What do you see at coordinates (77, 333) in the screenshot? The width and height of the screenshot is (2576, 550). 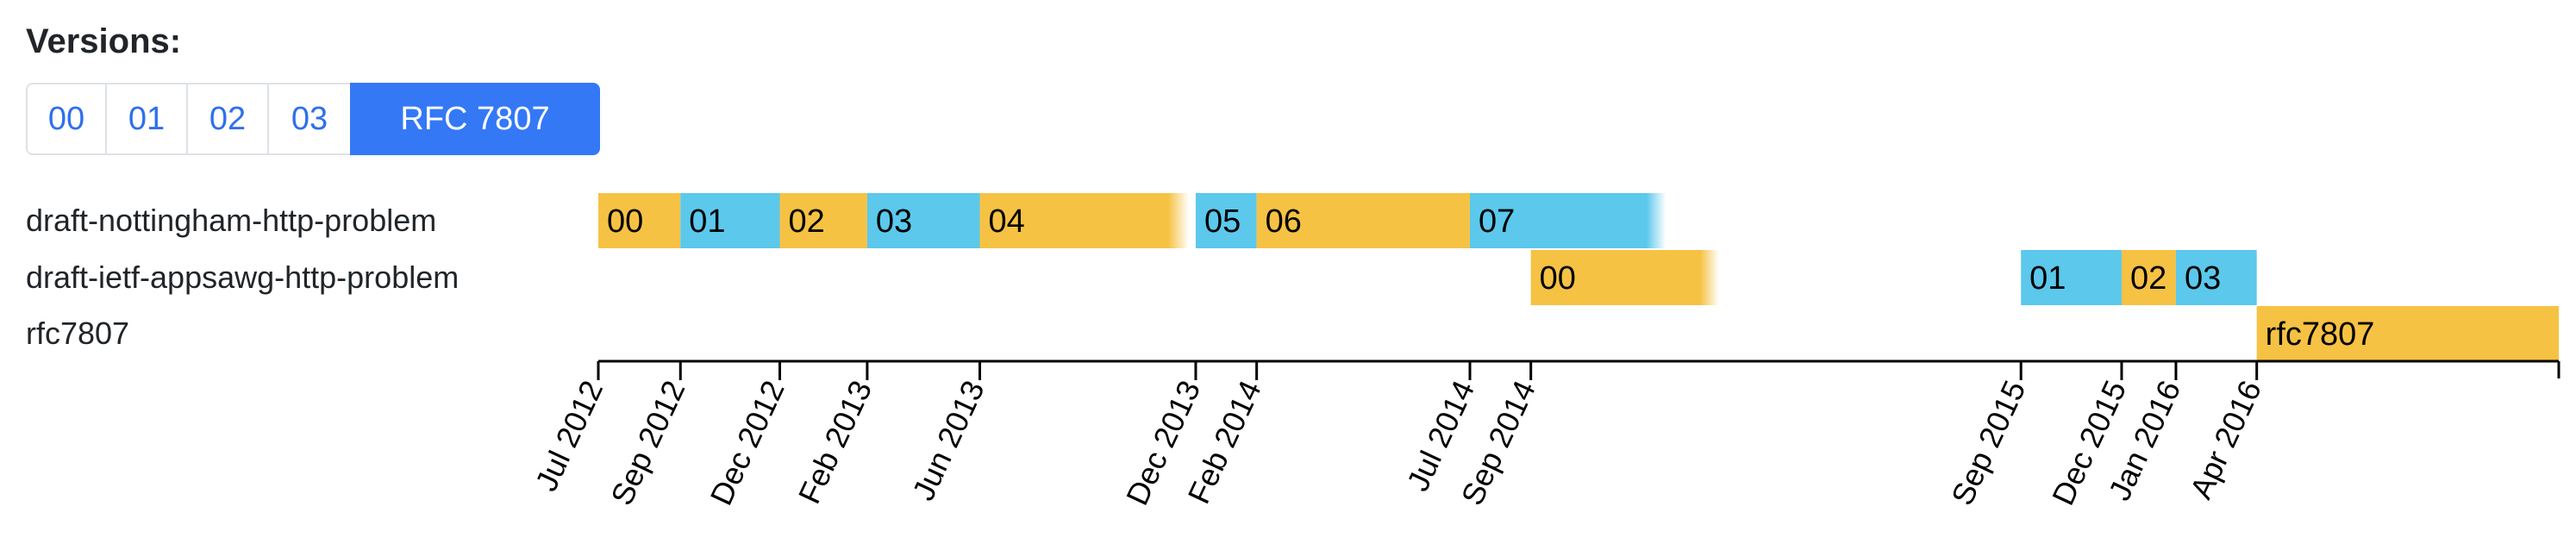 I see `row-label: rfc7807` at bounding box center [77, 333].